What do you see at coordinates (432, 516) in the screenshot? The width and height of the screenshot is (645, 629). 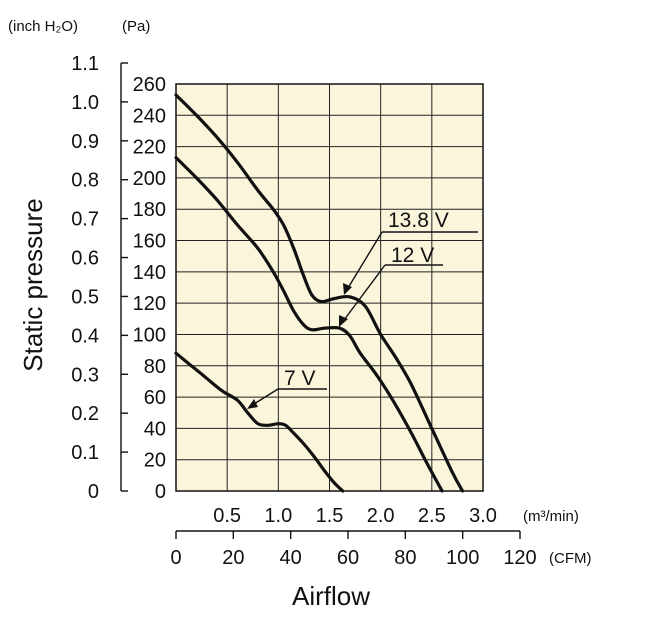 I see `m3-tick-label: 2.5` at bounding box center [432, 516].